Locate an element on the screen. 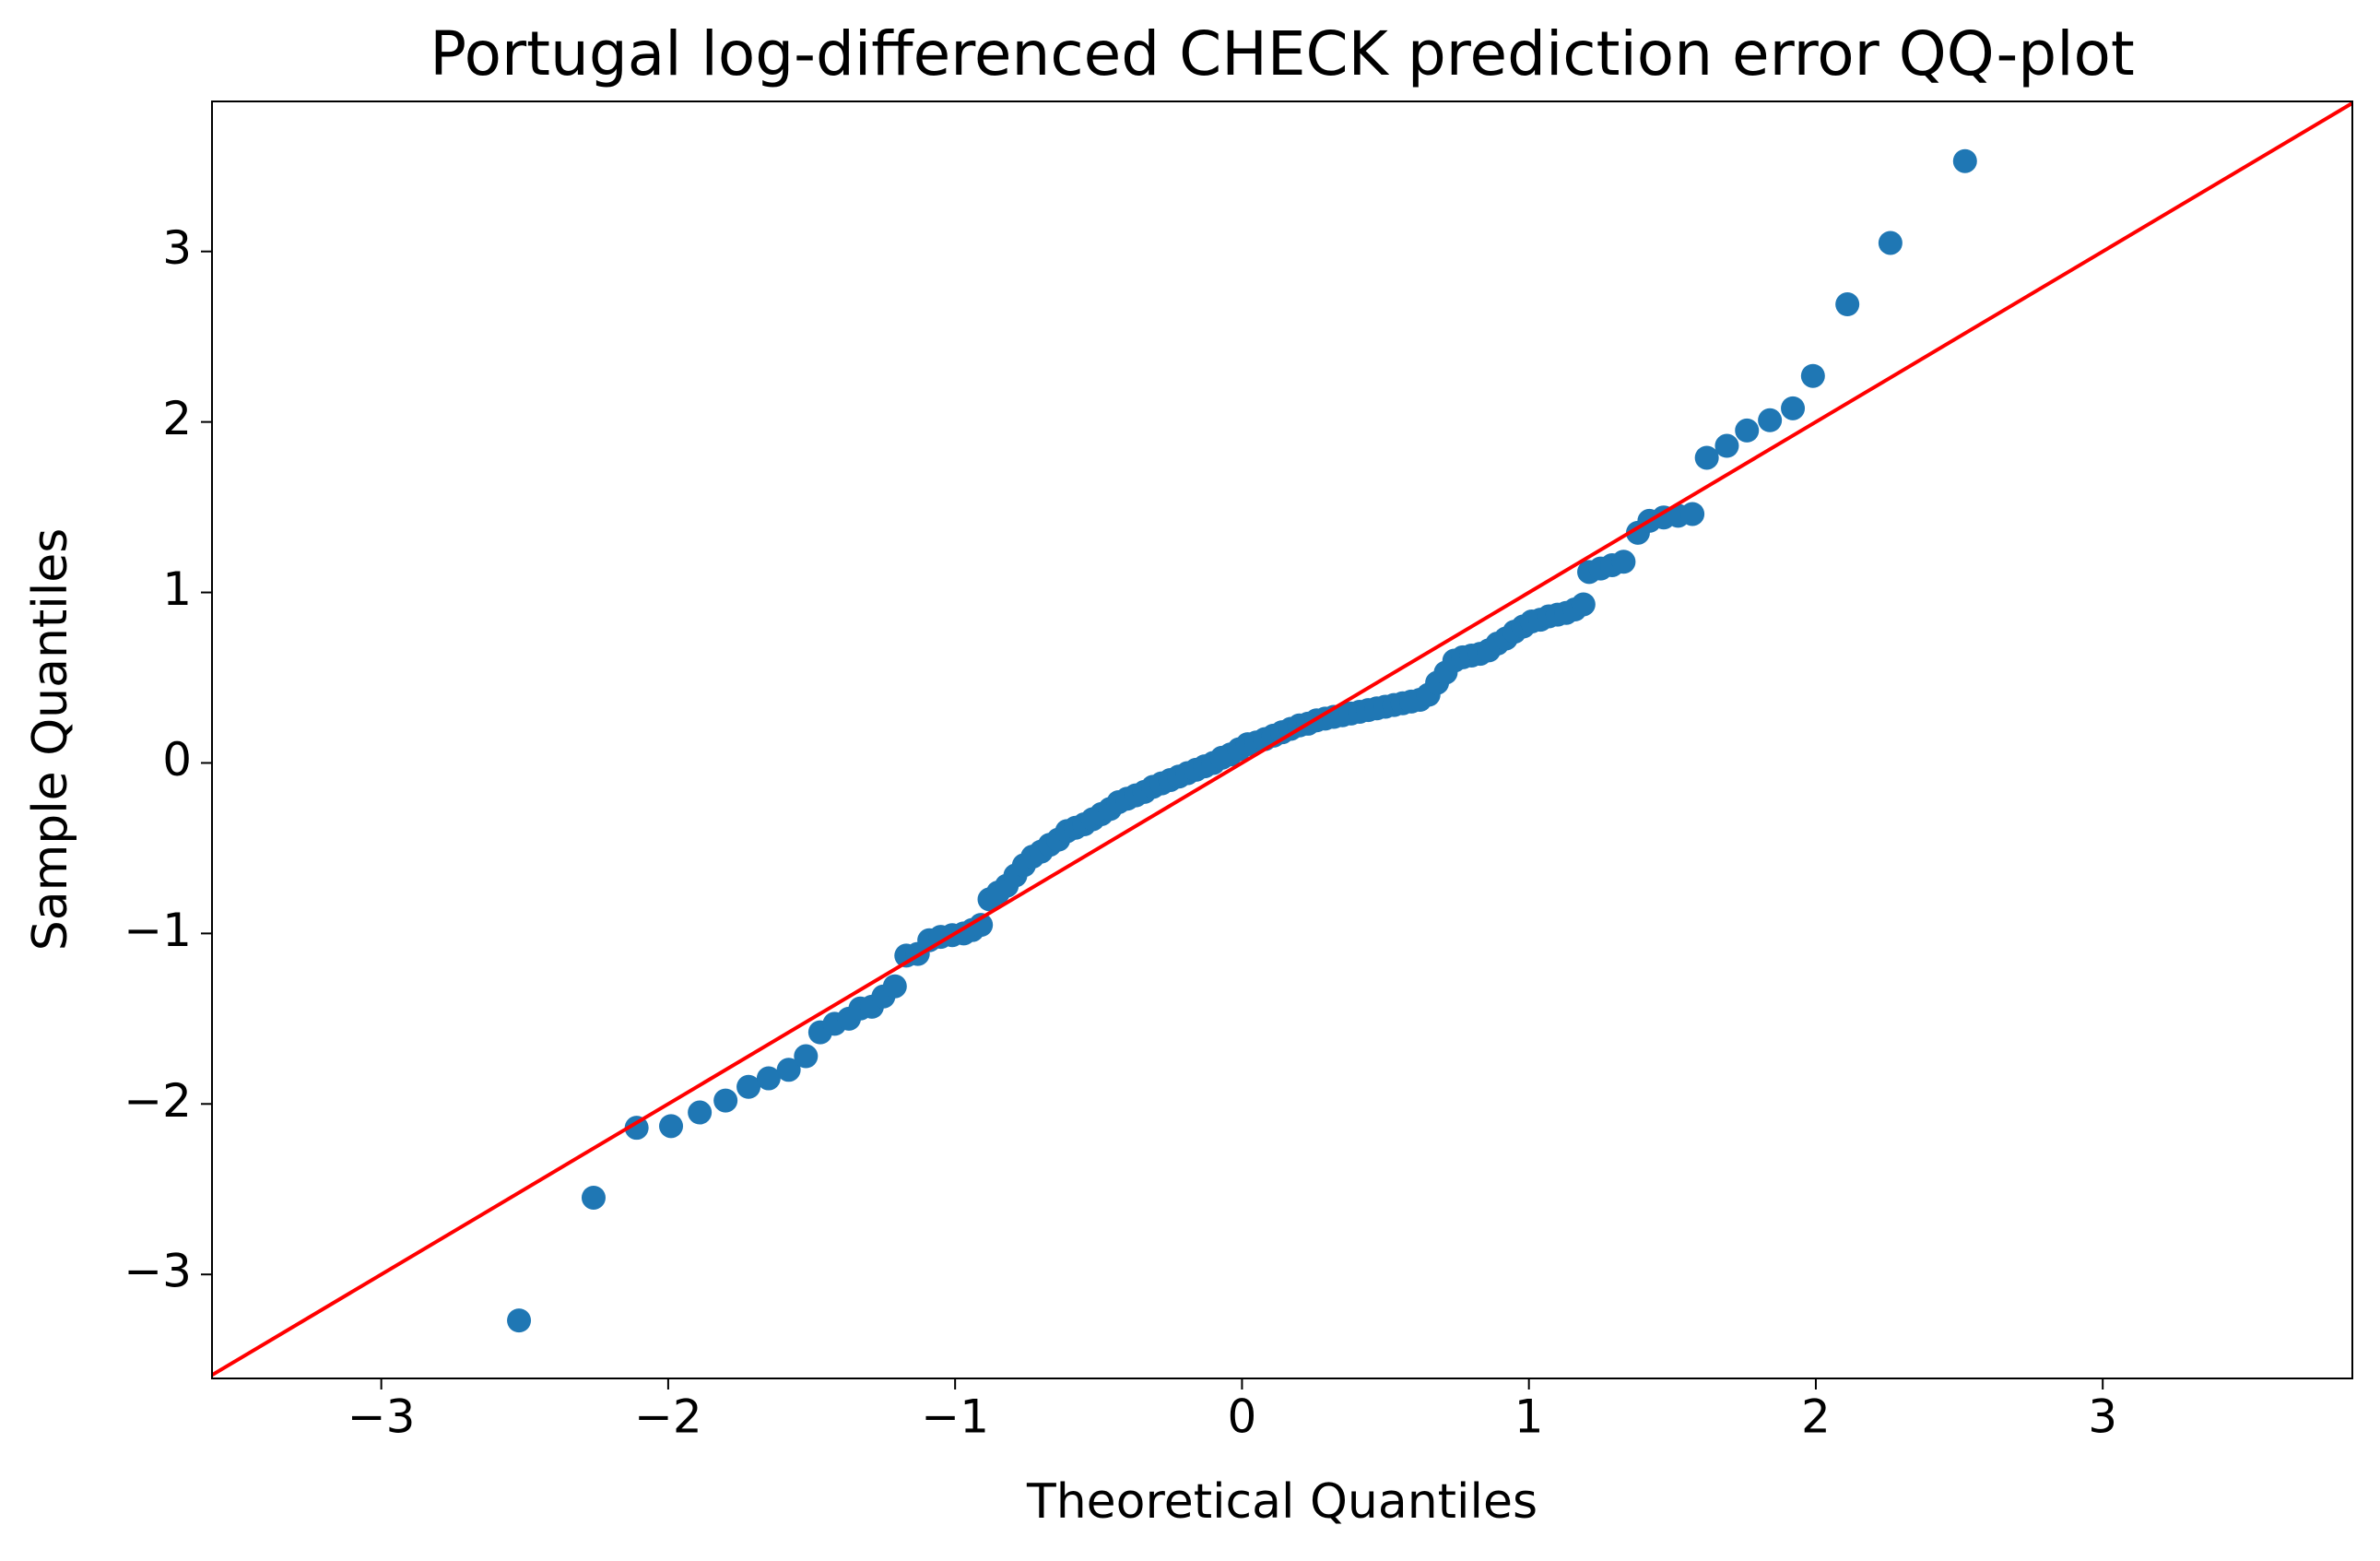 The width and height of the screenshot is (2380, 1561). y-tick-label: −2 is located at coordinates (158, 1101).